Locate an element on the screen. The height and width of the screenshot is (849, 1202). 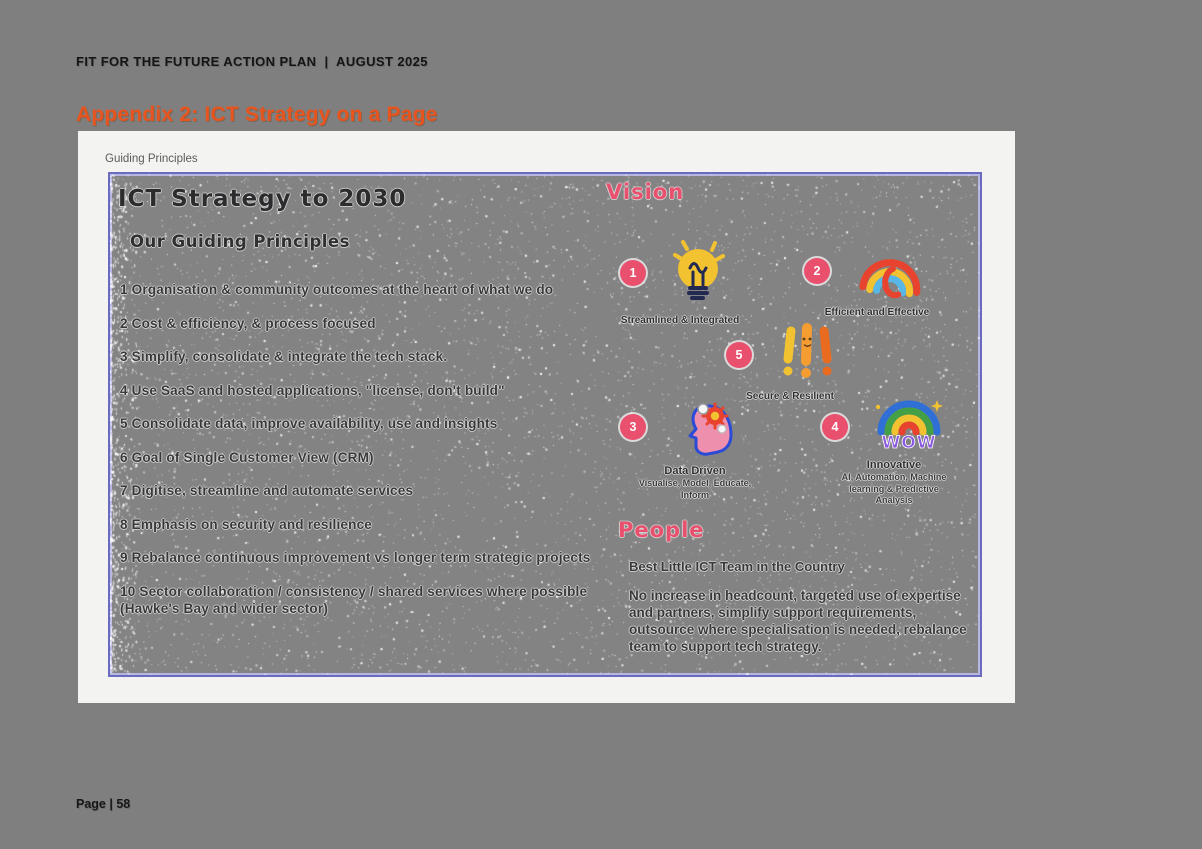
vision-item-secure: 5 is located at coordinates (790, 362).